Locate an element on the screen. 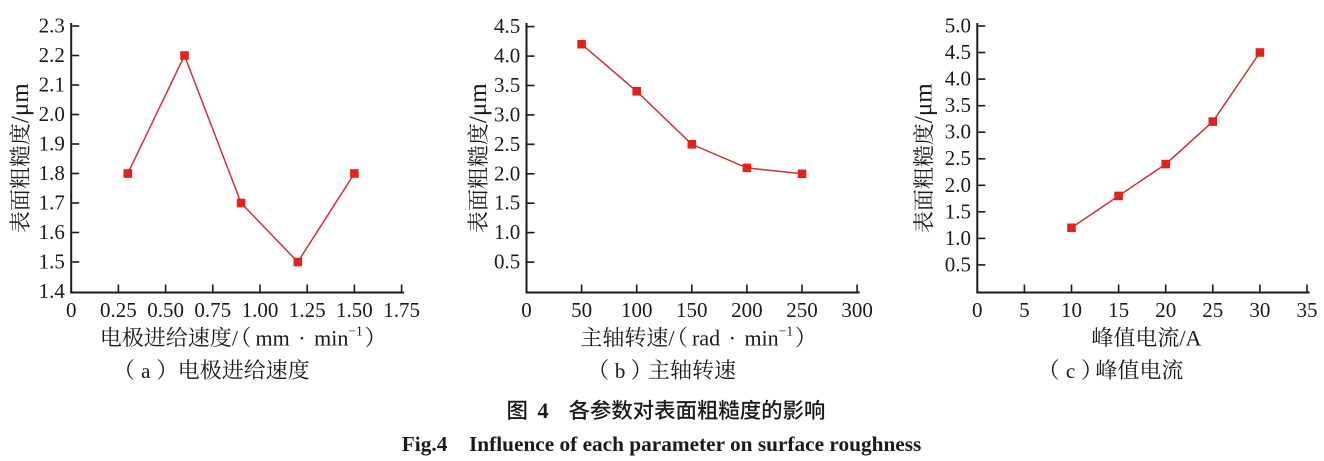  svg-text: 1.50 is located at coordinates (354, 310).